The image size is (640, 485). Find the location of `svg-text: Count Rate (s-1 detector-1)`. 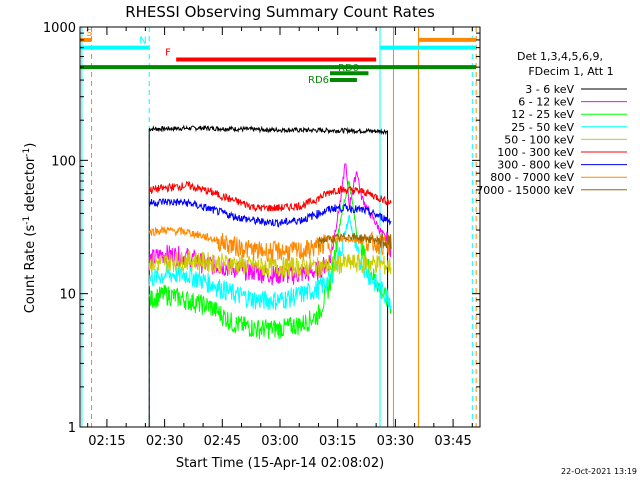

svg-text: Count Rate (s-1 detector-1) is located at coordinates (30, 228).